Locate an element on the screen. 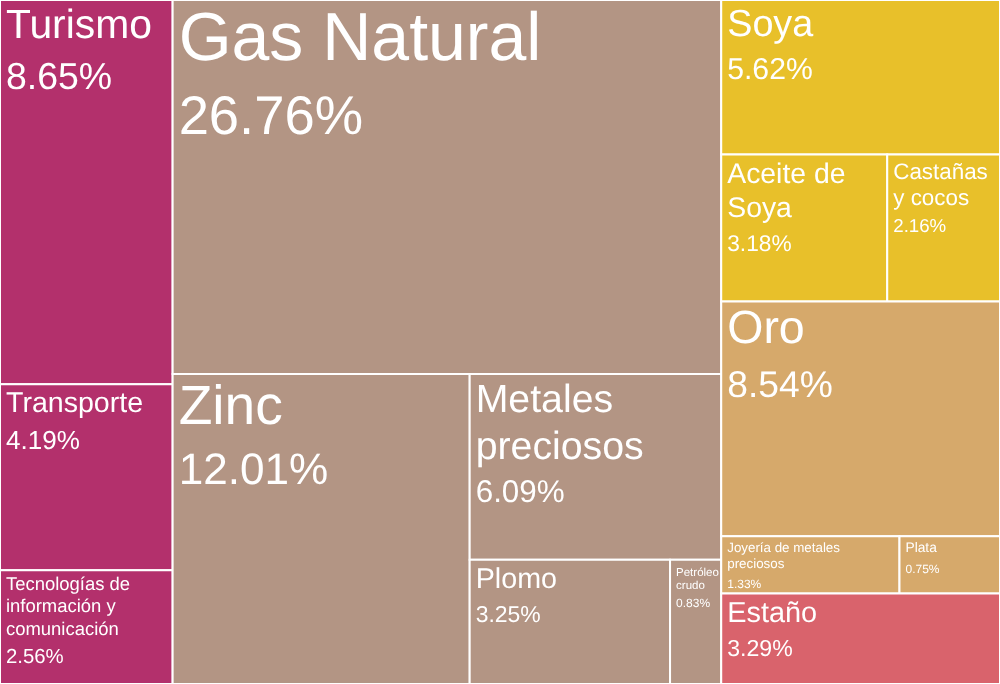 The width and height of the screenshot is (1000, 684). category-label: Aceite de Soya is located at coordinates (786, 191).